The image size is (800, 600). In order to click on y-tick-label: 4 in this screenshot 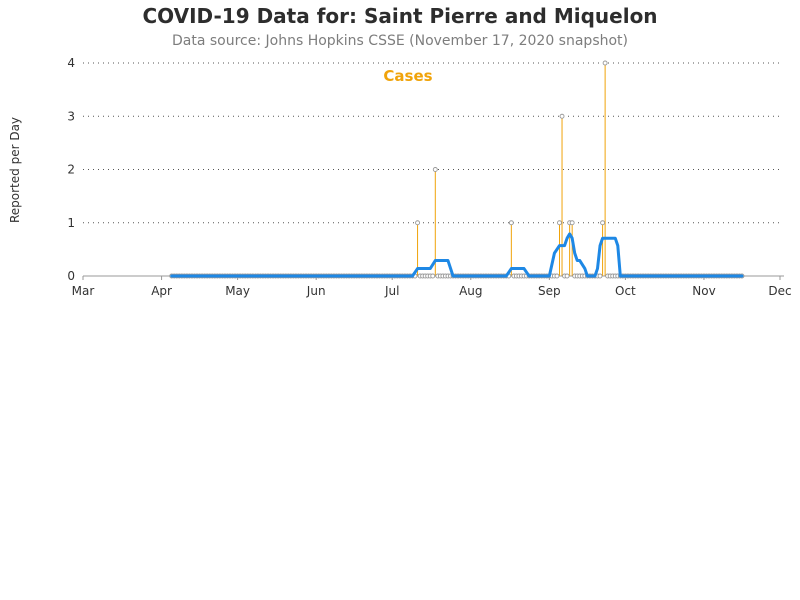, I will do `click(71, 63)`.